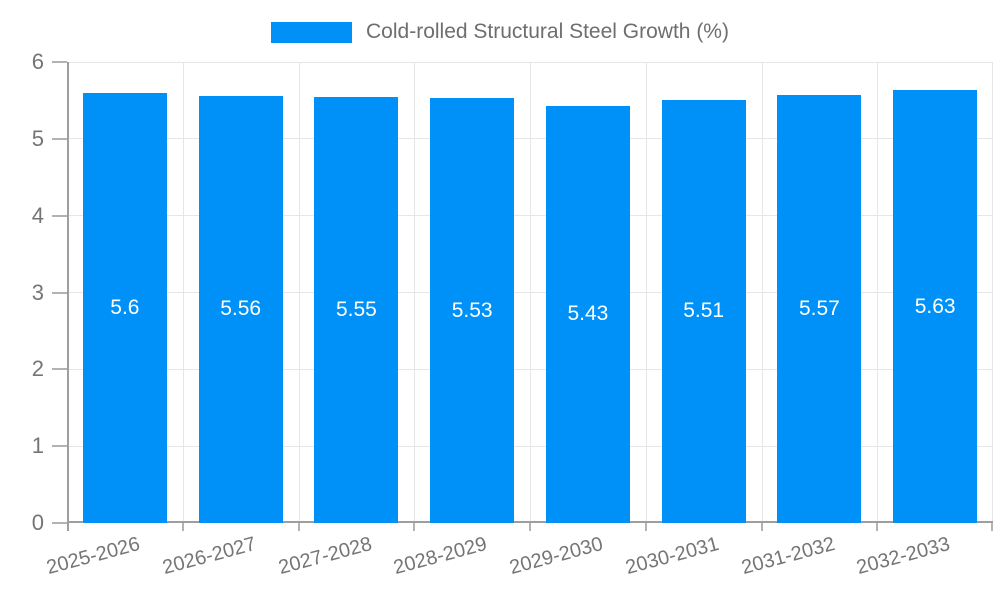  Describe the element at coordinates (37, 522) in the screenshot. I see `y-axis-tick-label: 0` at that location.